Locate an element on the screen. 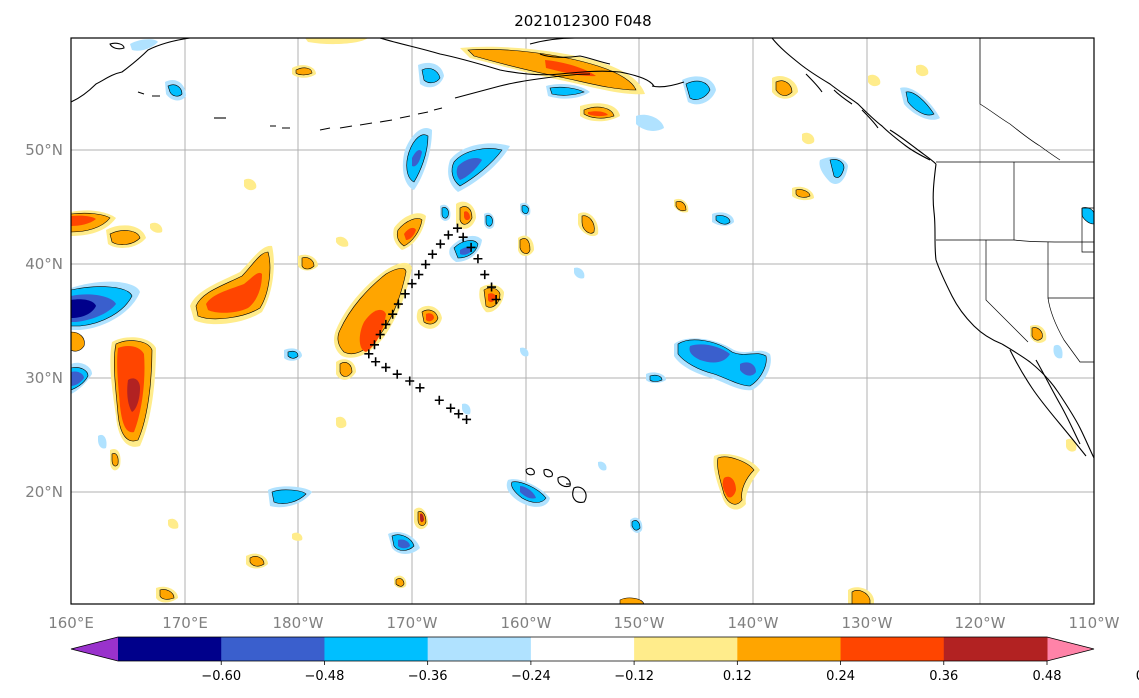  lon-tick-label: 120°W is located at coordinates (980, 623).